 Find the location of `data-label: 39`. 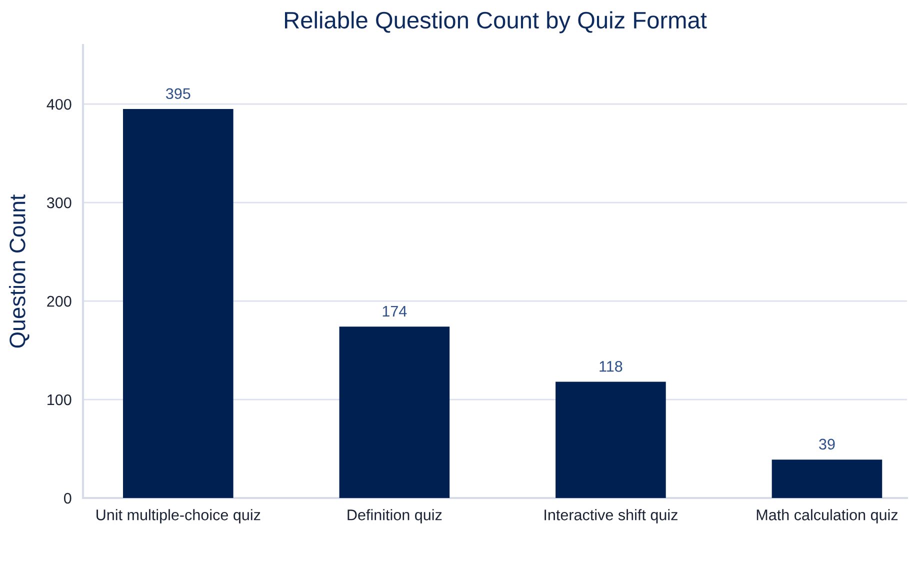

data-label: 39 is located at coordinates (827, 444).